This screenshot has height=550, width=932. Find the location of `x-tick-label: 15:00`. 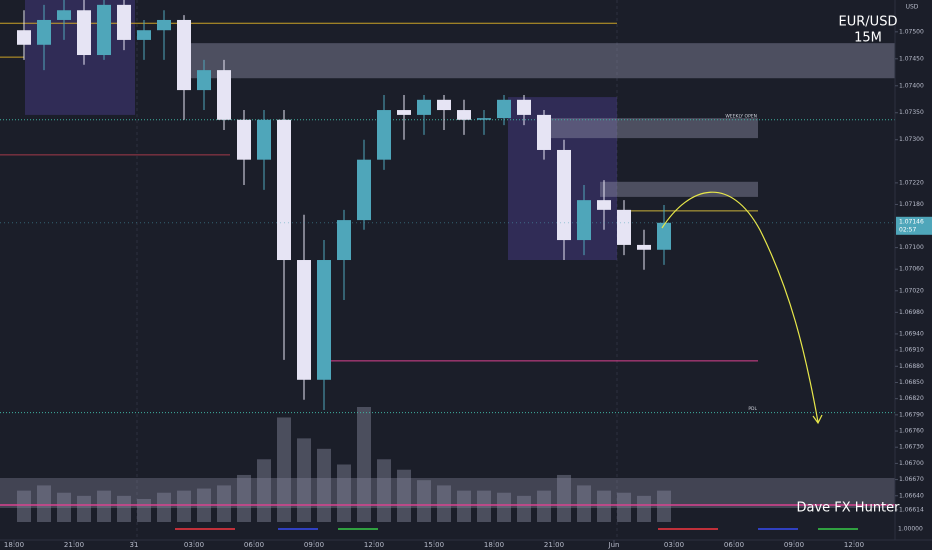

x-tick-label: 15:00 is located at coordinates (434, 545).